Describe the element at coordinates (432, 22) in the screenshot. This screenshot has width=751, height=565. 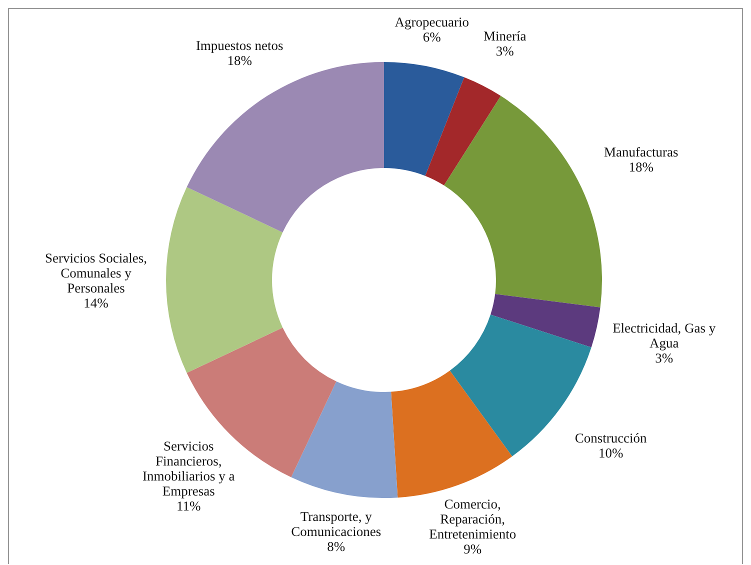
I see `slice-label: Agropecuario` at that location.